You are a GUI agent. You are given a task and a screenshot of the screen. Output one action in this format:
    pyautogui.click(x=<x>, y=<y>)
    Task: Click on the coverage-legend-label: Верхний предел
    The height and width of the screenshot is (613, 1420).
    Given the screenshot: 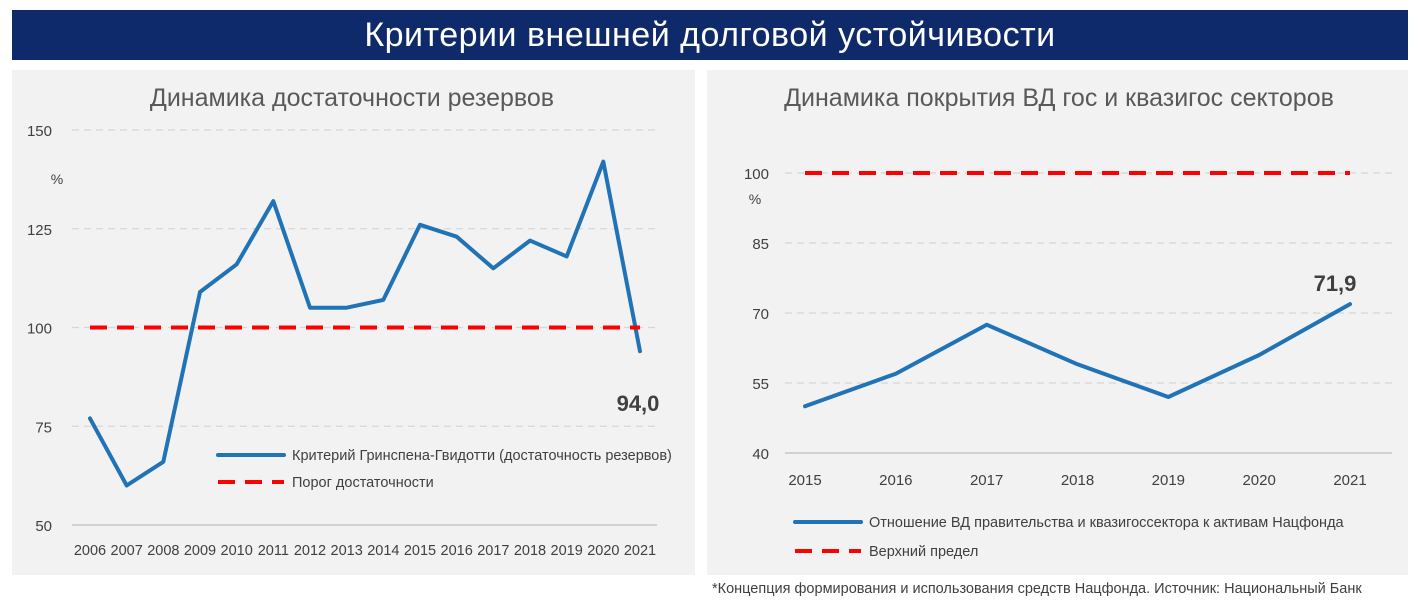 What is the action you would take?
    pyautogui.click(x=923, y=552)
    